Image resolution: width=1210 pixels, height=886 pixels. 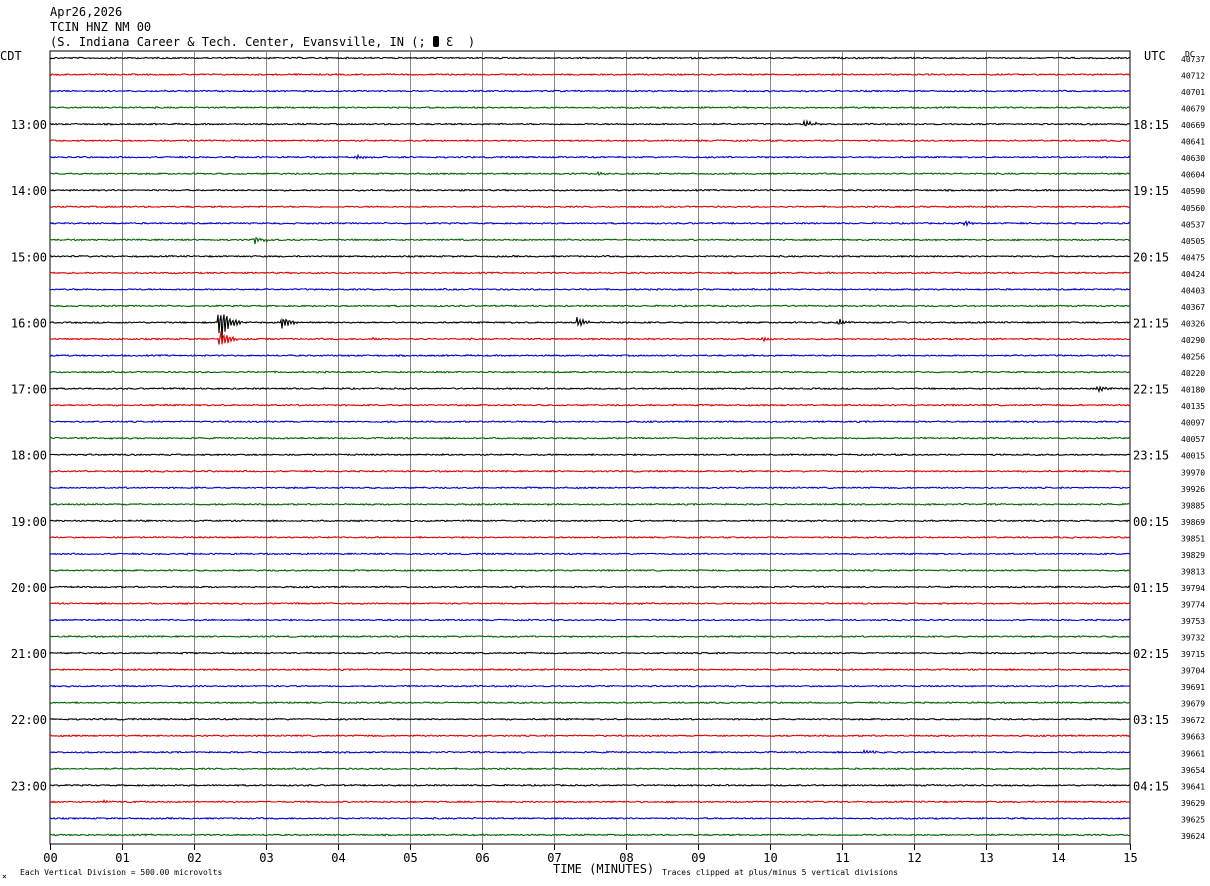 I want to click on dc-offset-label: 39813, so click(x=1193, y=571).